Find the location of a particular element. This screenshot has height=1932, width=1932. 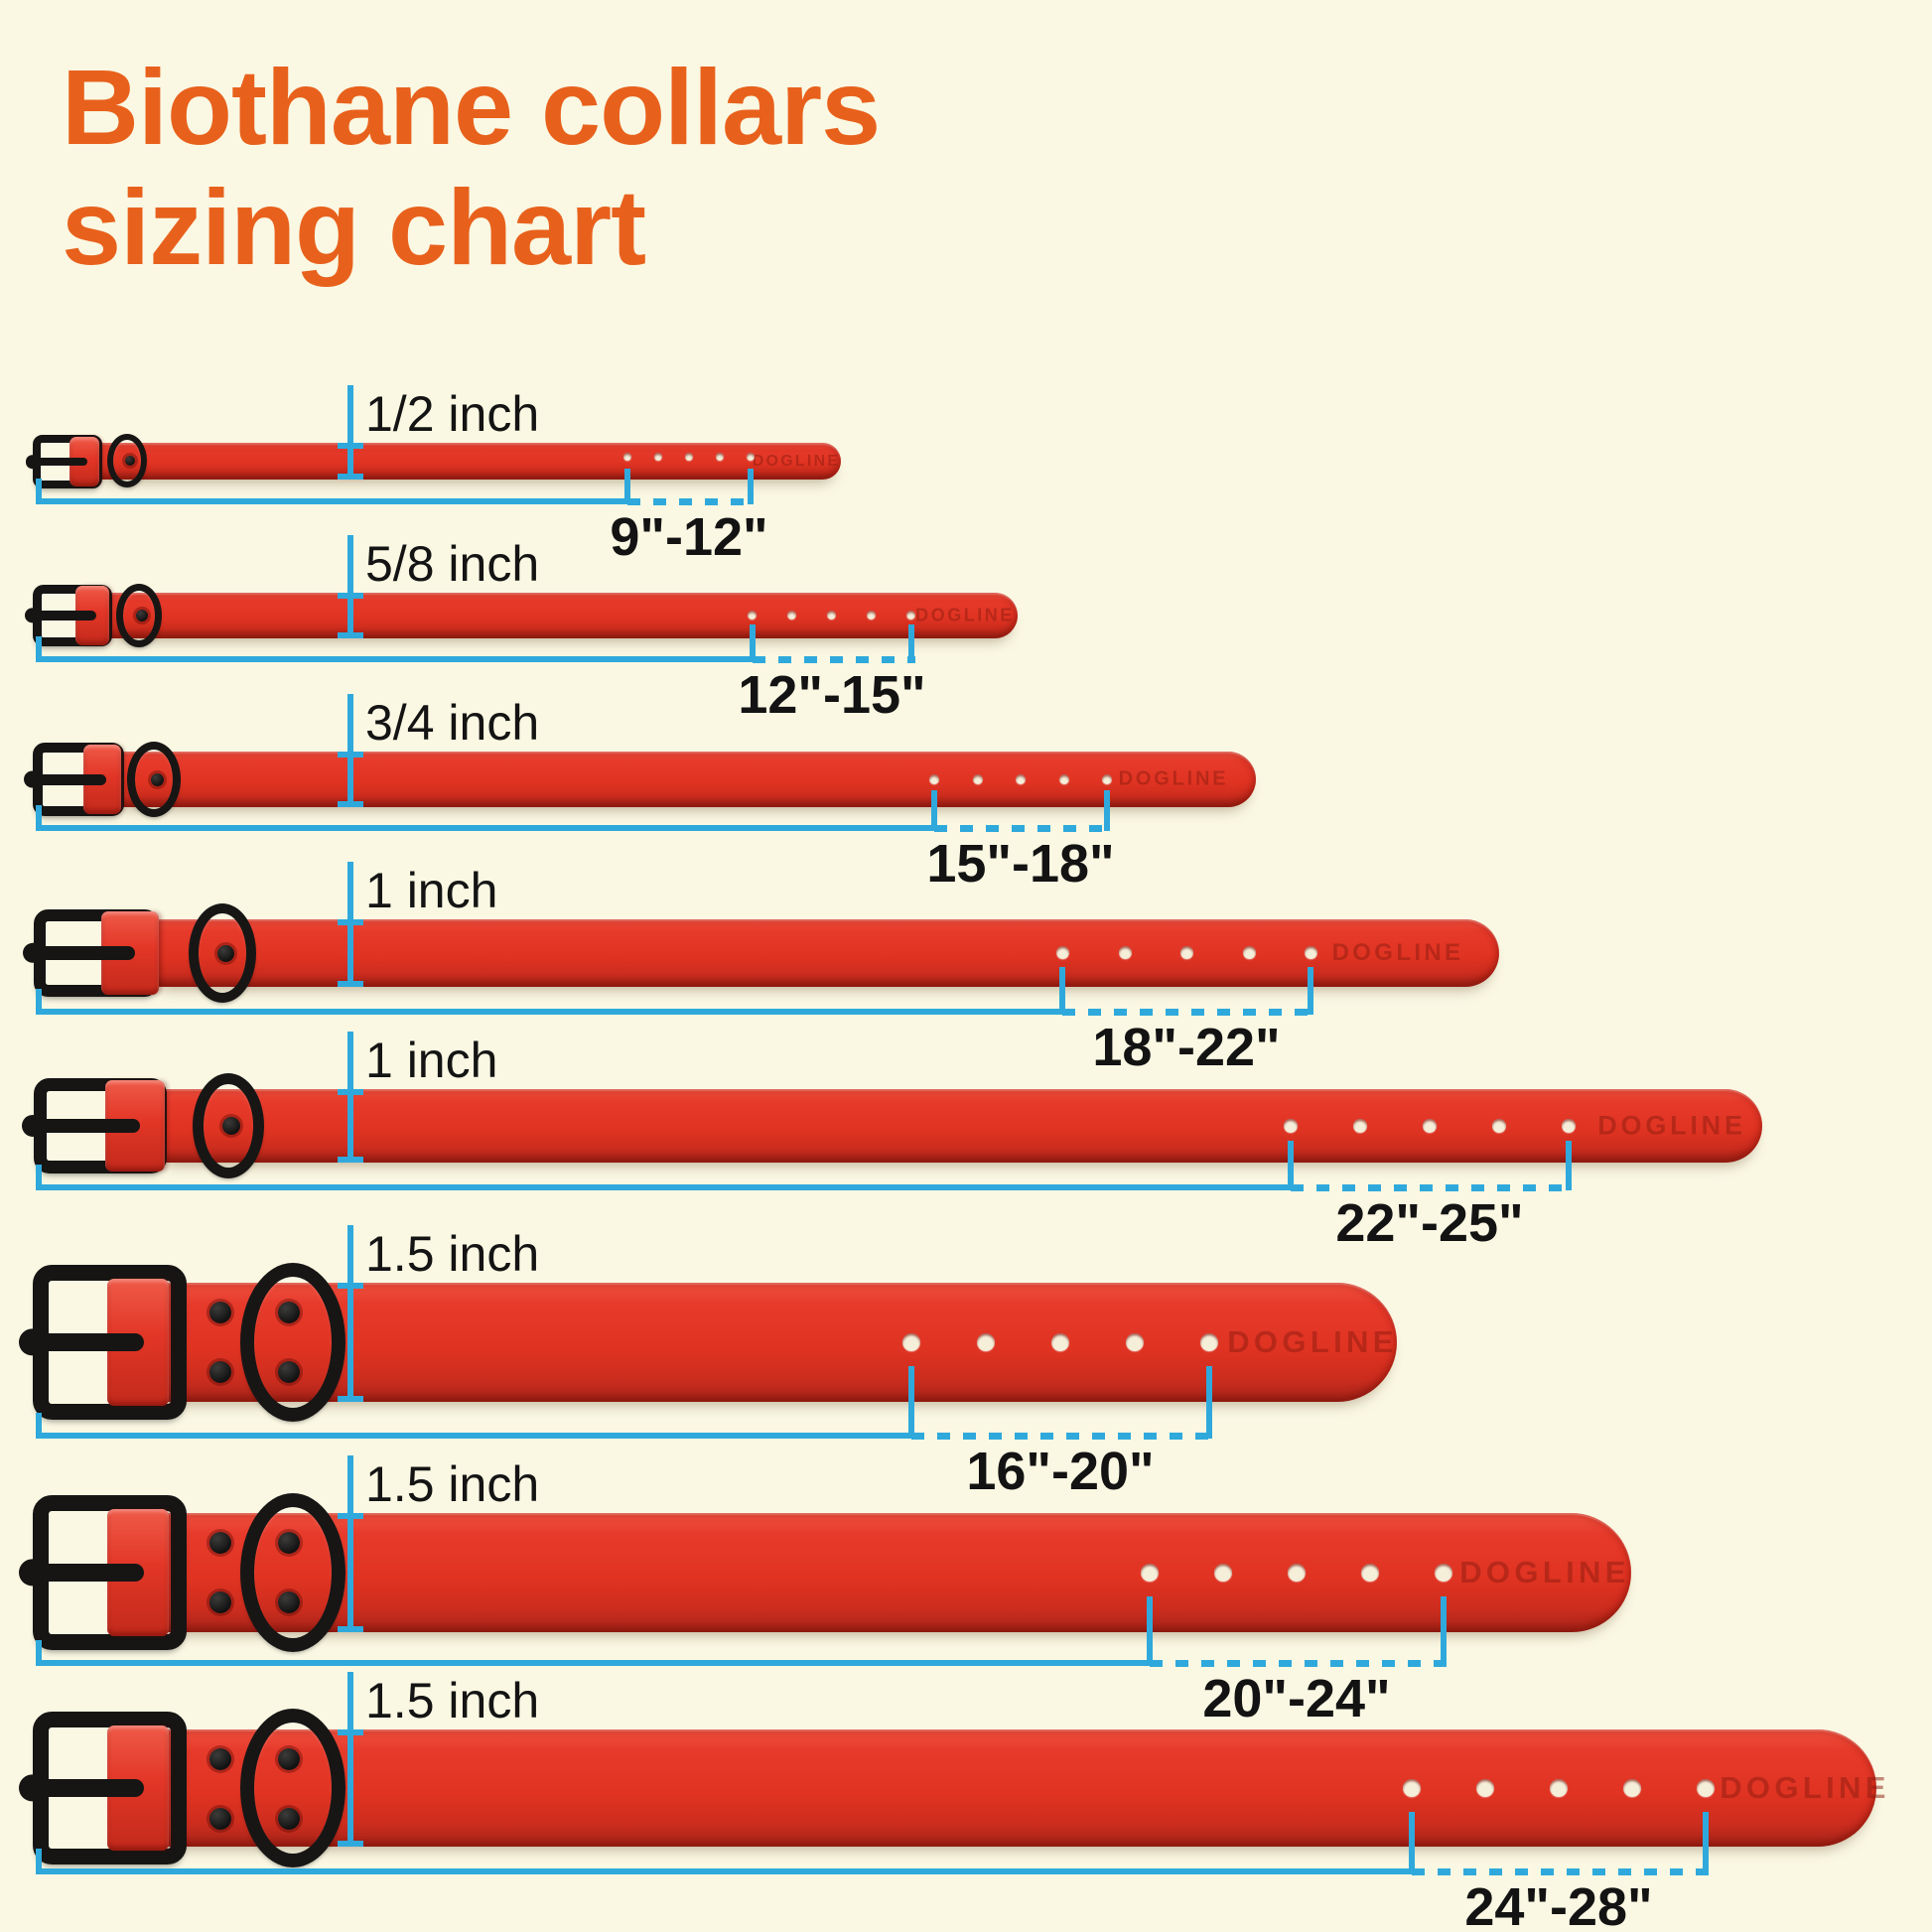

size-range-label: 16"-20" is located at coordinates (1061, 1472).